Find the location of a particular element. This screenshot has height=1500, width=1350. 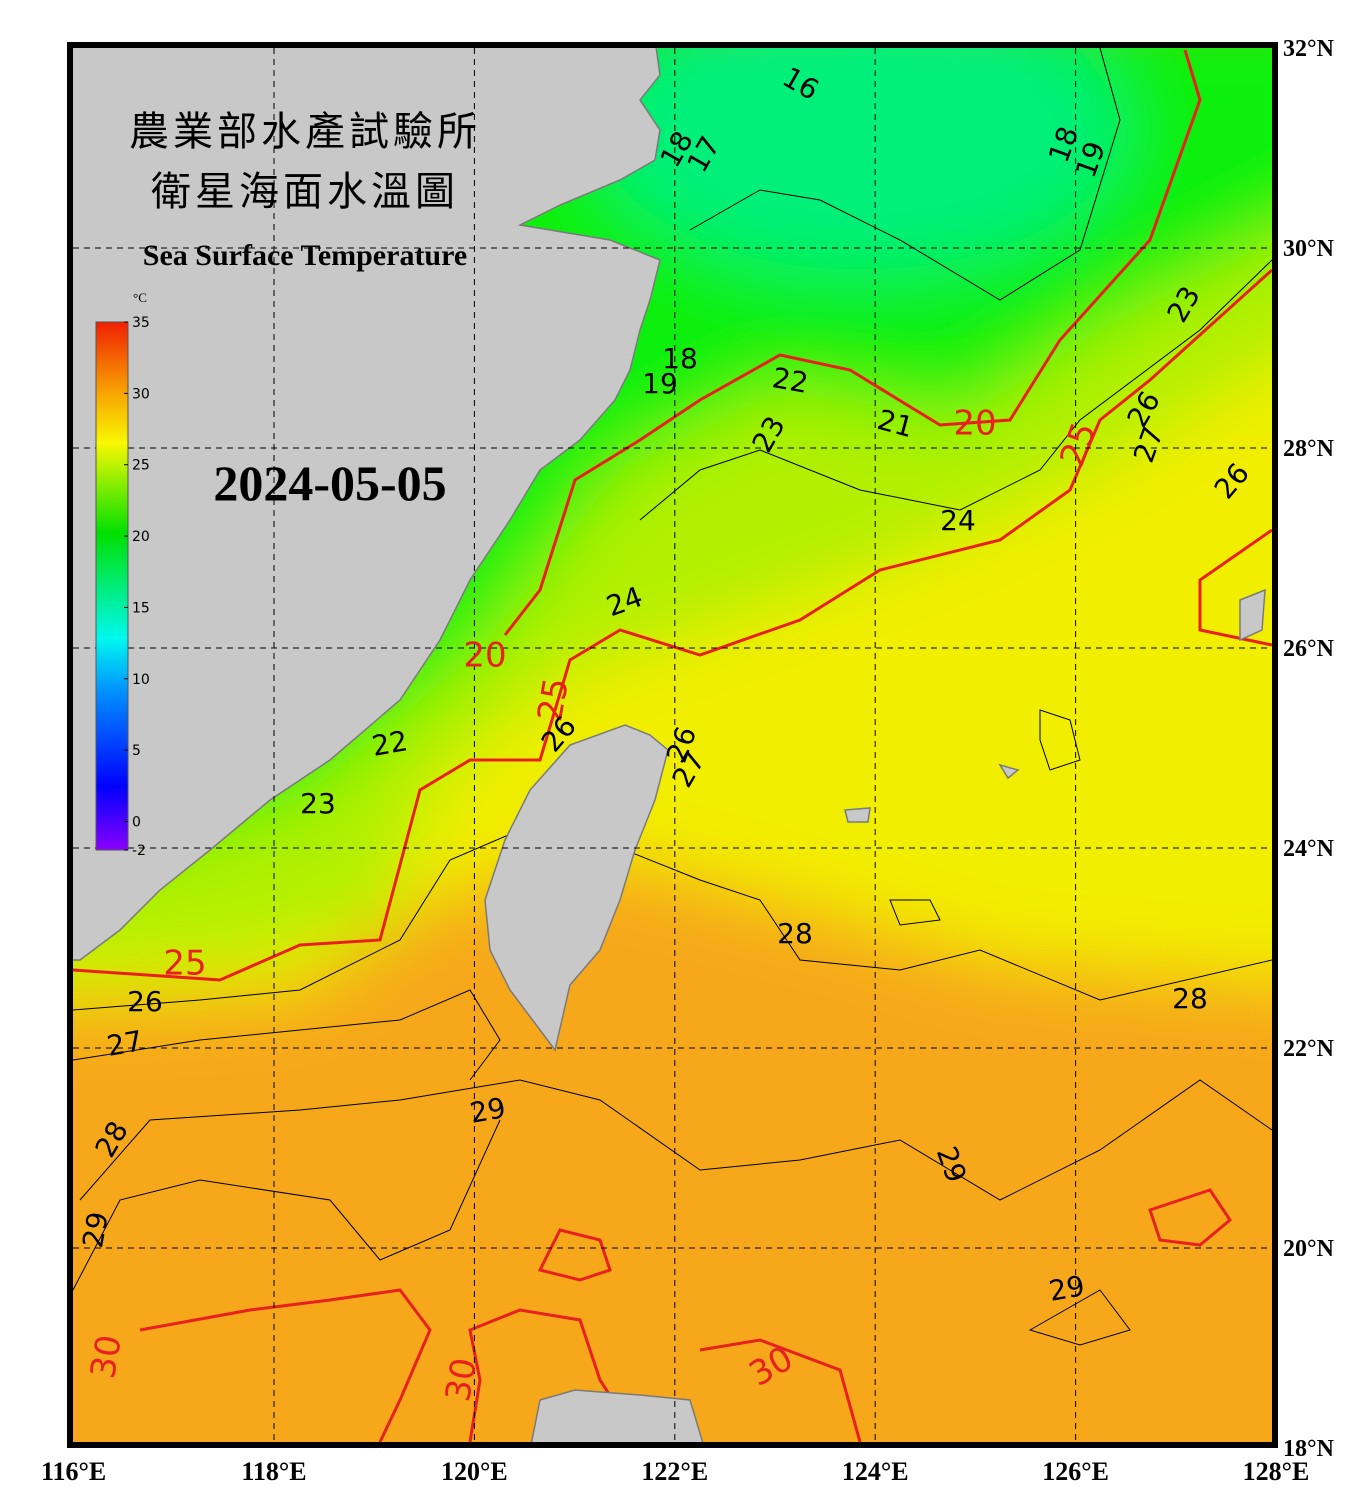

contour-label: 26 is located at coordinates (145, 1001).